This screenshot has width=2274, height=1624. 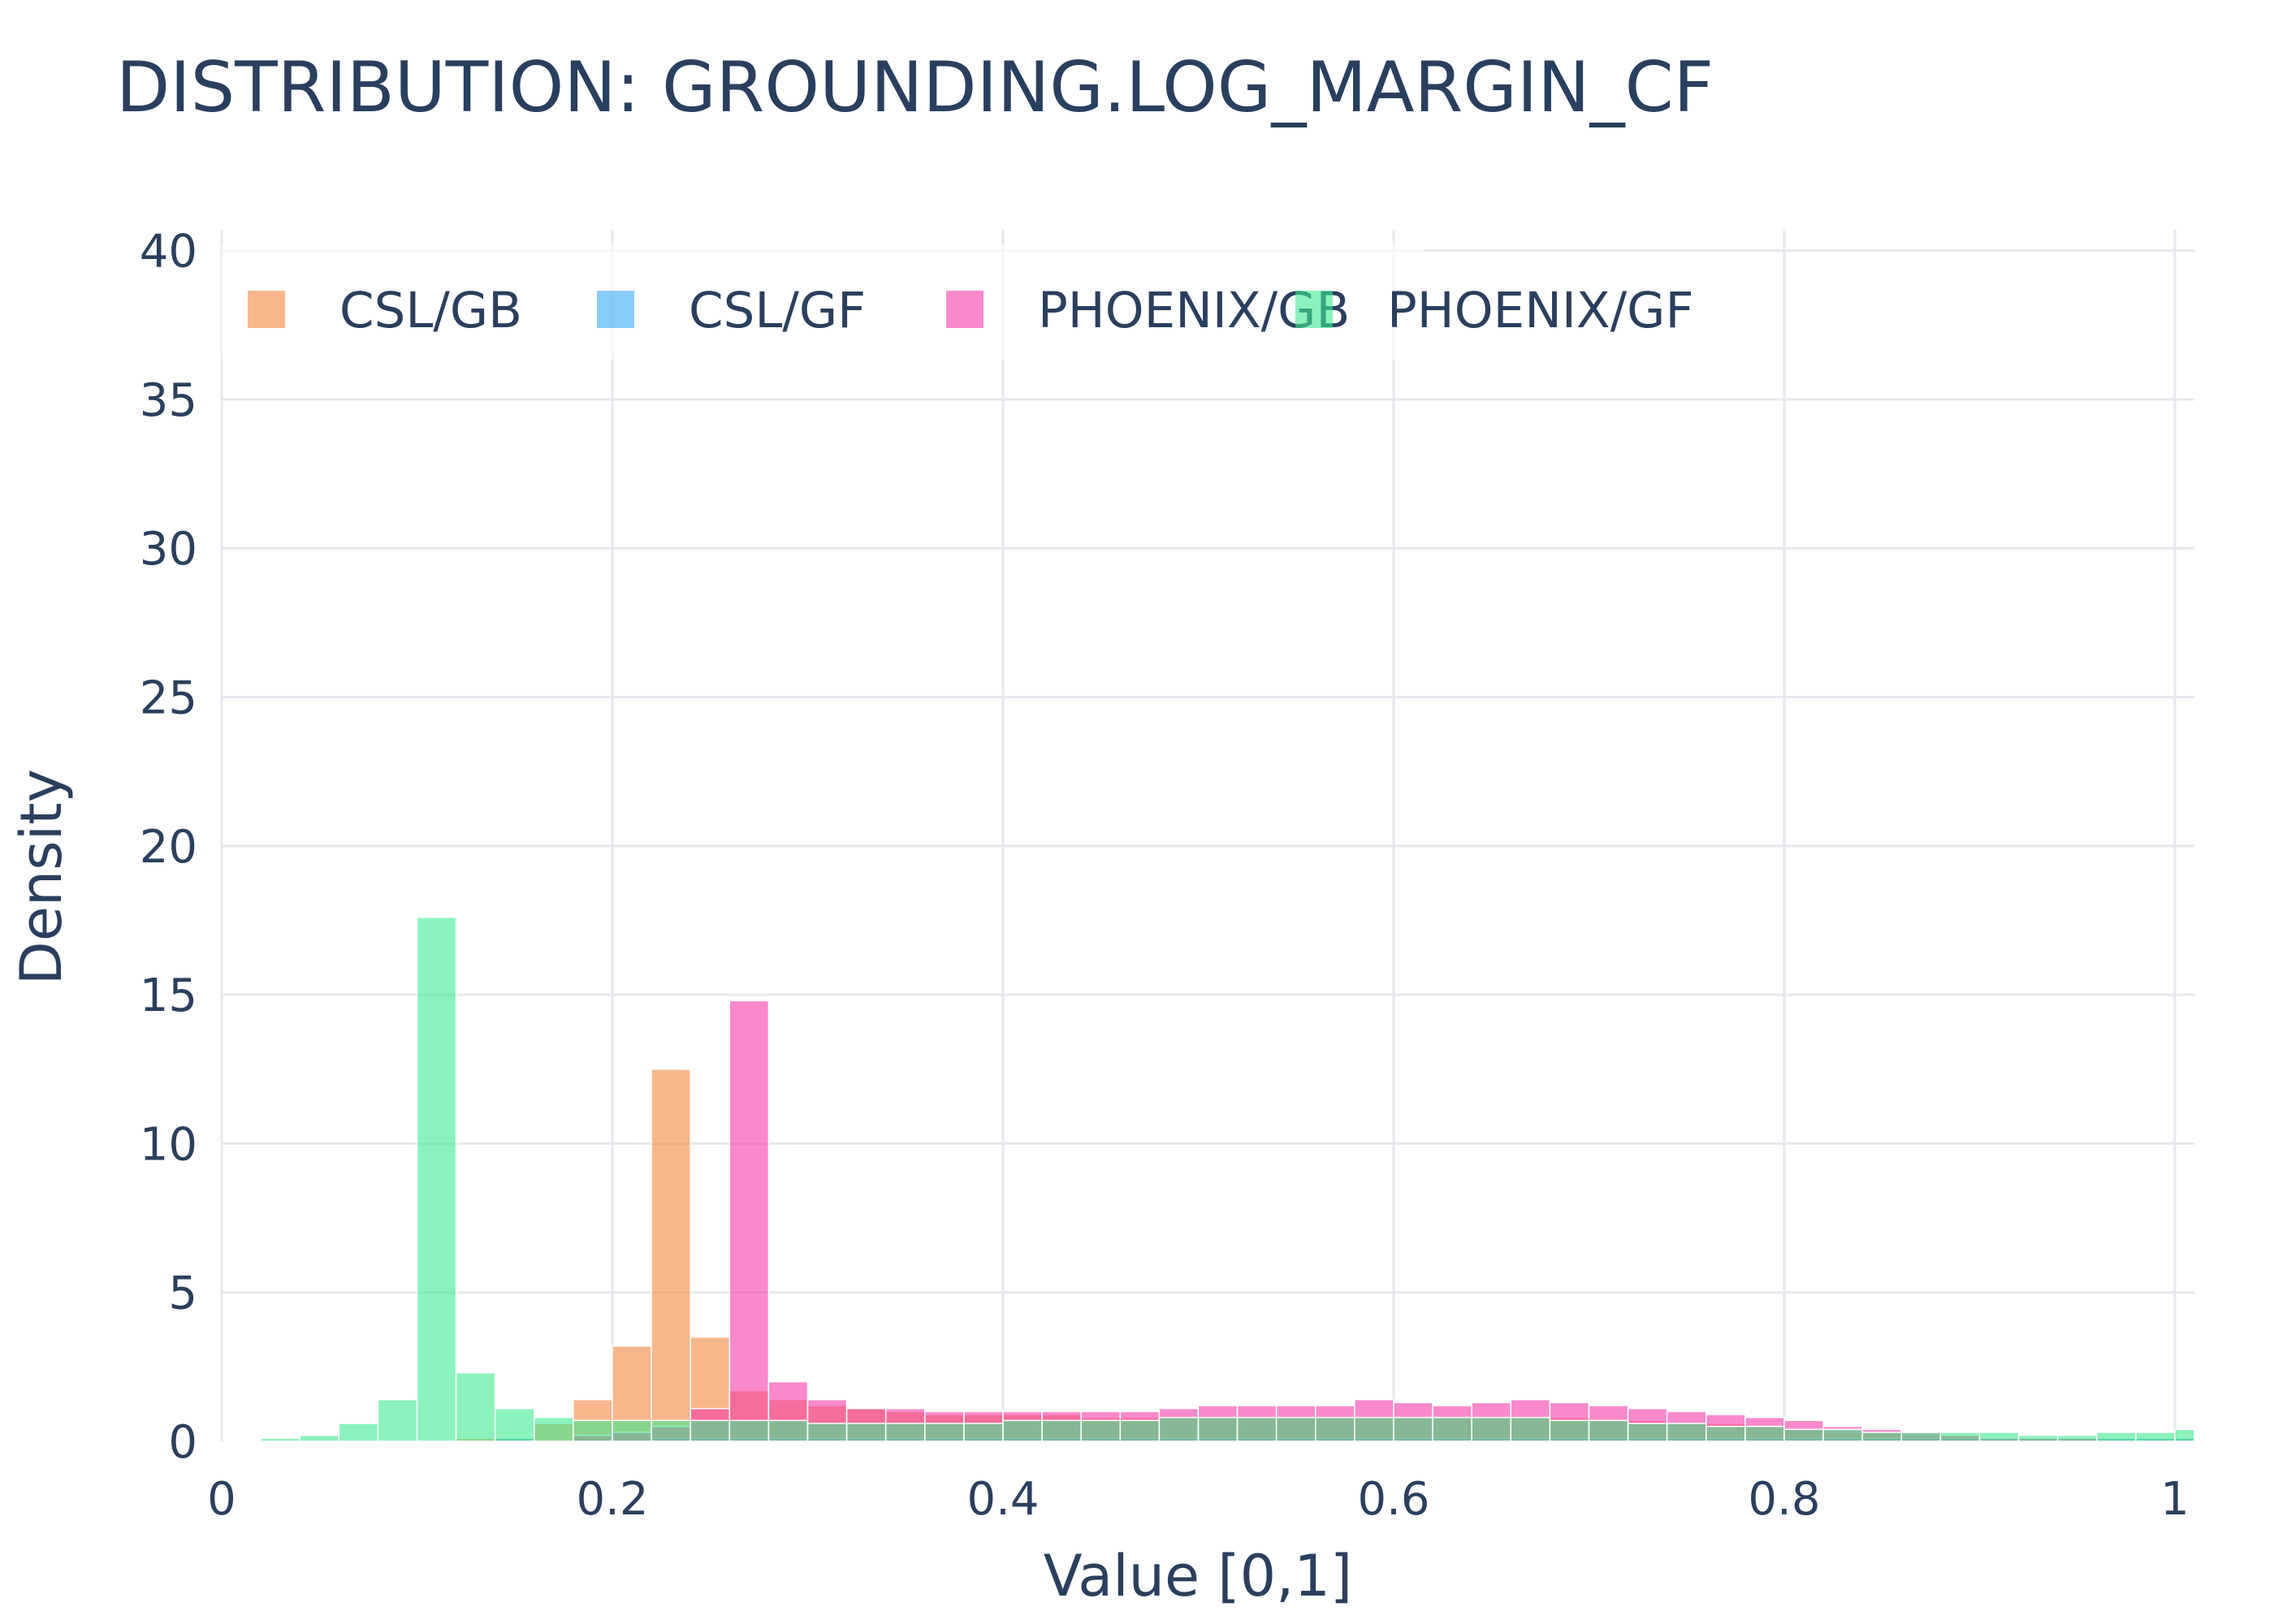 What do you see at coordinates (1784, 1500) in the screenshot?
I see `x-tick-label: 0.8` at bounding box center [1784, 1500].